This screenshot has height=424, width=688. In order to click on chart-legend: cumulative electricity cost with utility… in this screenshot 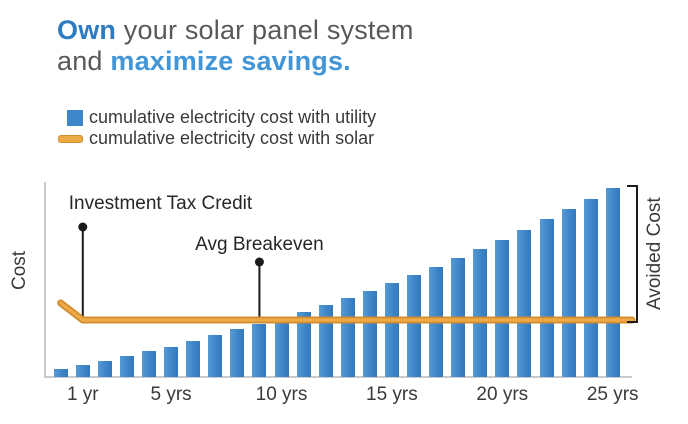, I will do `click(216, 128)`.